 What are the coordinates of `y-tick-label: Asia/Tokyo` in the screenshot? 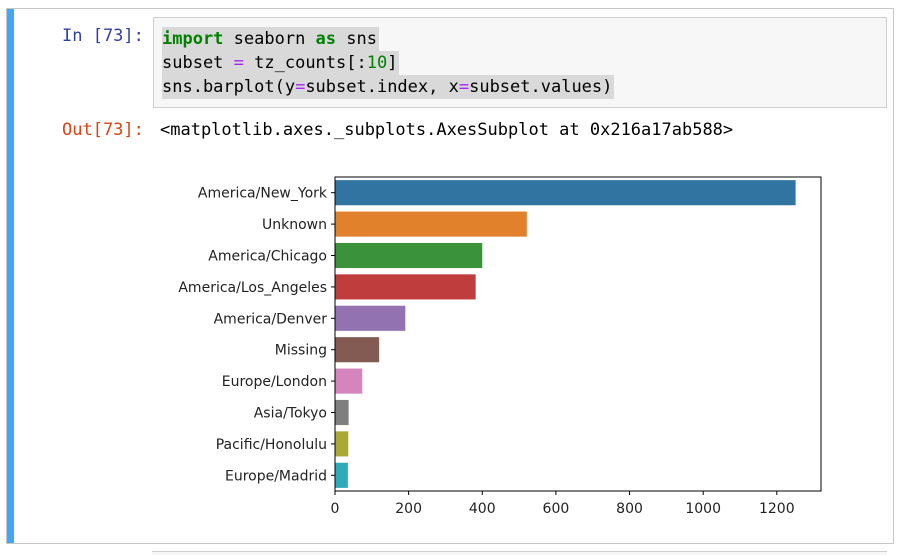 It's located at (290, 414).